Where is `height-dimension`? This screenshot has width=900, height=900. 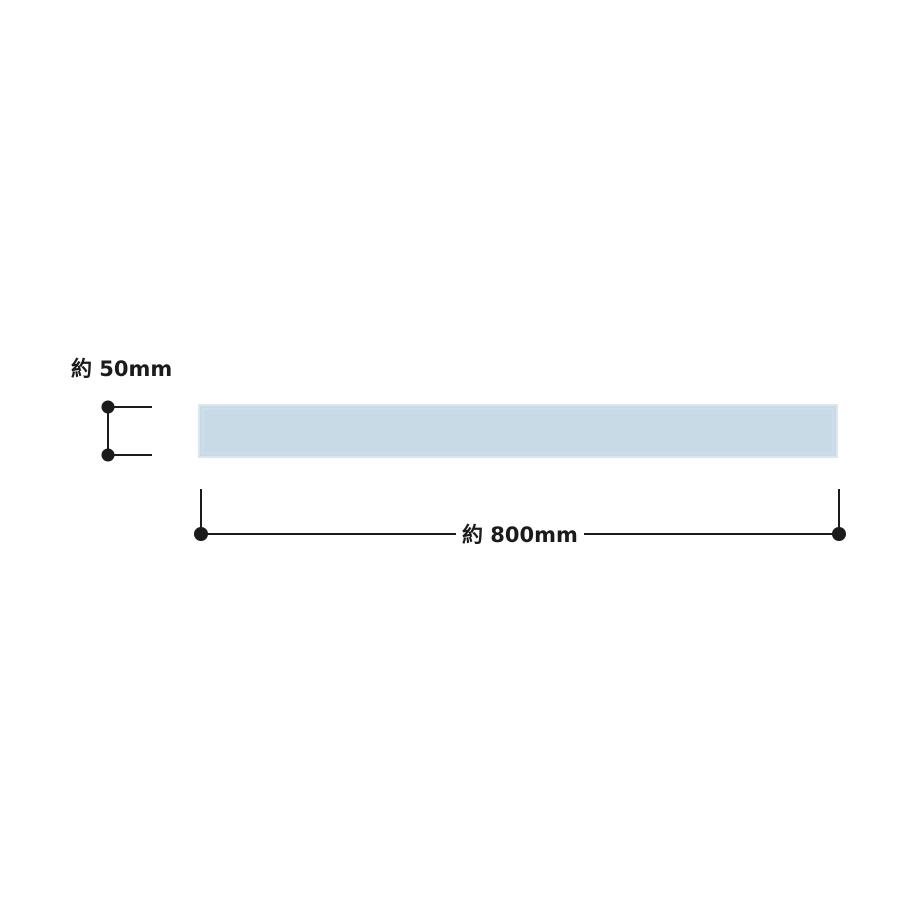
height-dimension is located at coordinates (129, 431).